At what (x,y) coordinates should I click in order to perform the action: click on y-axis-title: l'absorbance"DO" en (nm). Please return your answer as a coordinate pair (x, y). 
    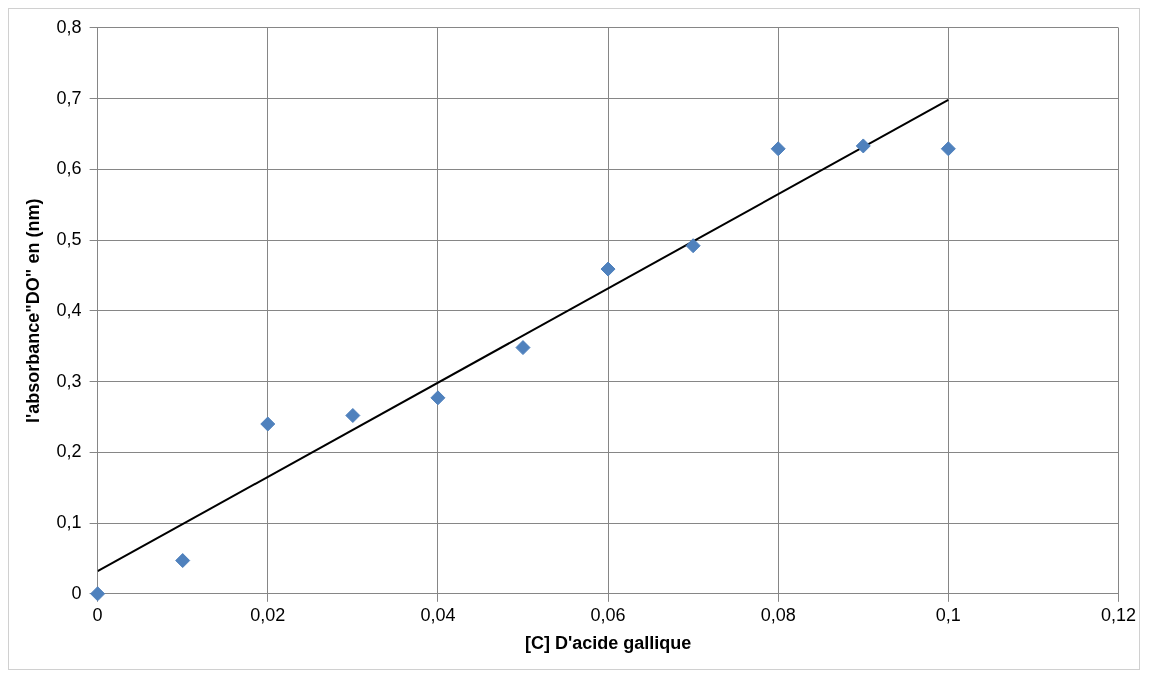
    Looking at the image, I should click on (32, 310).